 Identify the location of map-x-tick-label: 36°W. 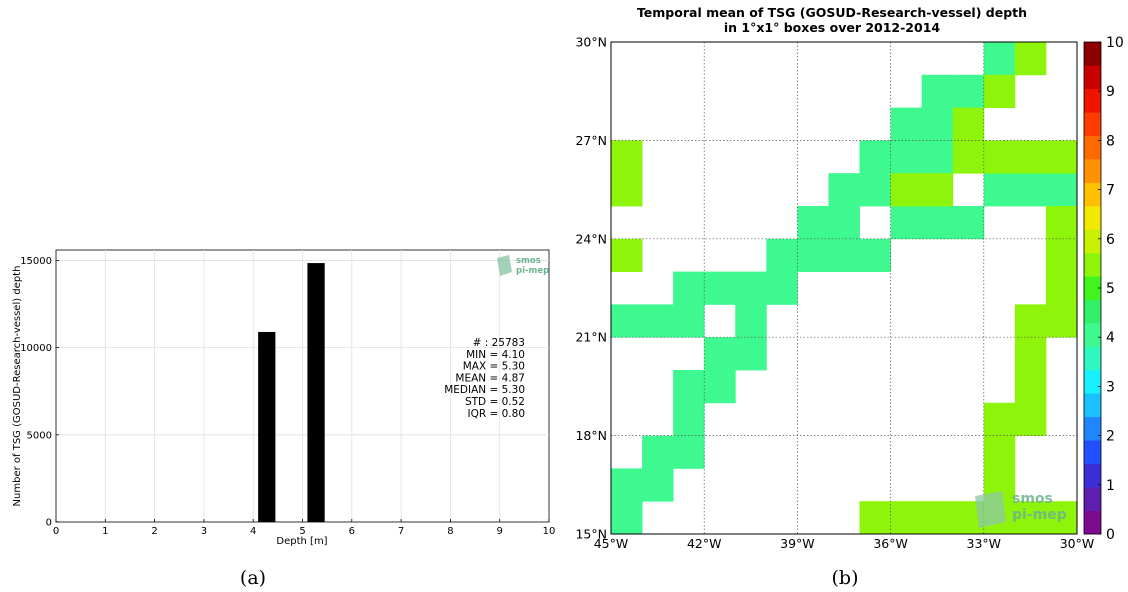
(890, 543).